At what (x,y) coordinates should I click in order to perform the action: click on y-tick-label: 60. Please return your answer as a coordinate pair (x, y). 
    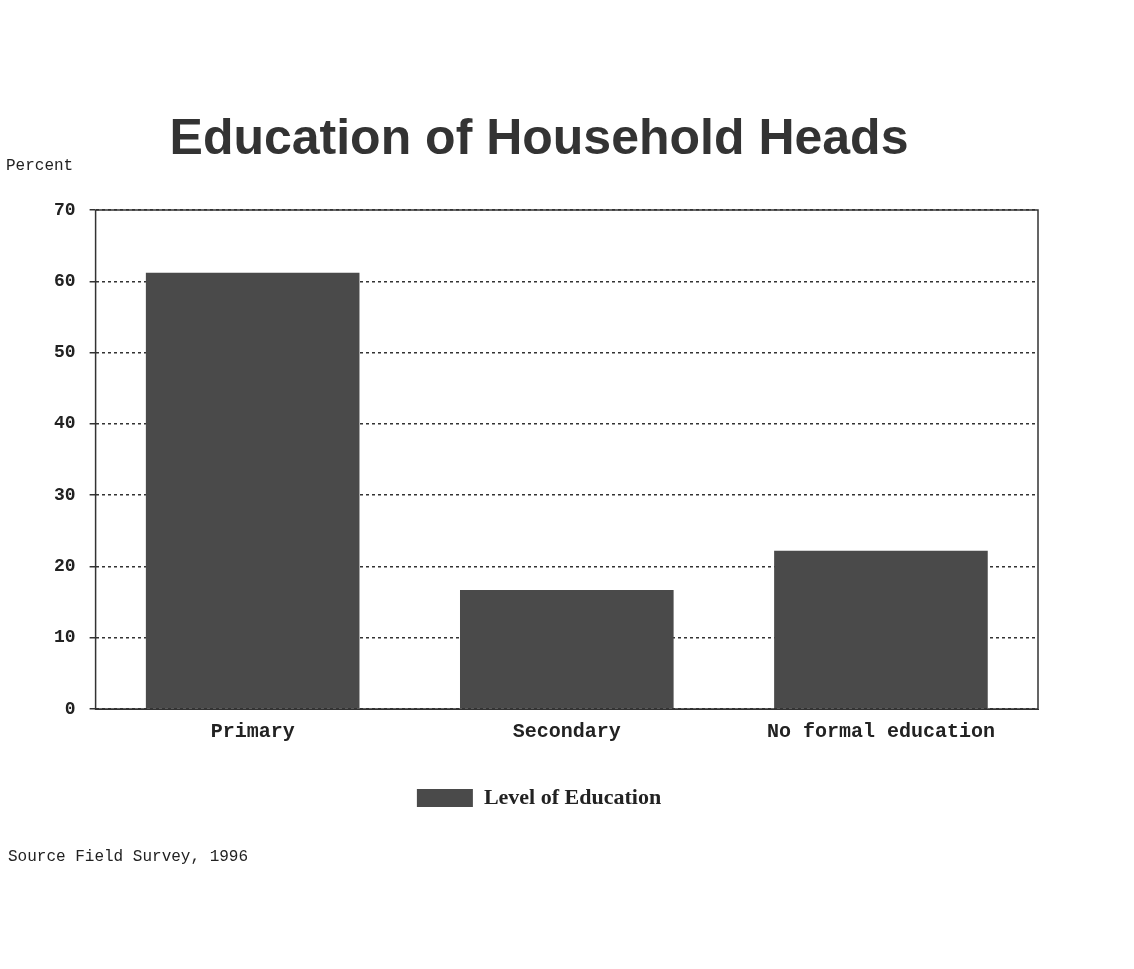
    Looking at the image, I should click on (64, 280).